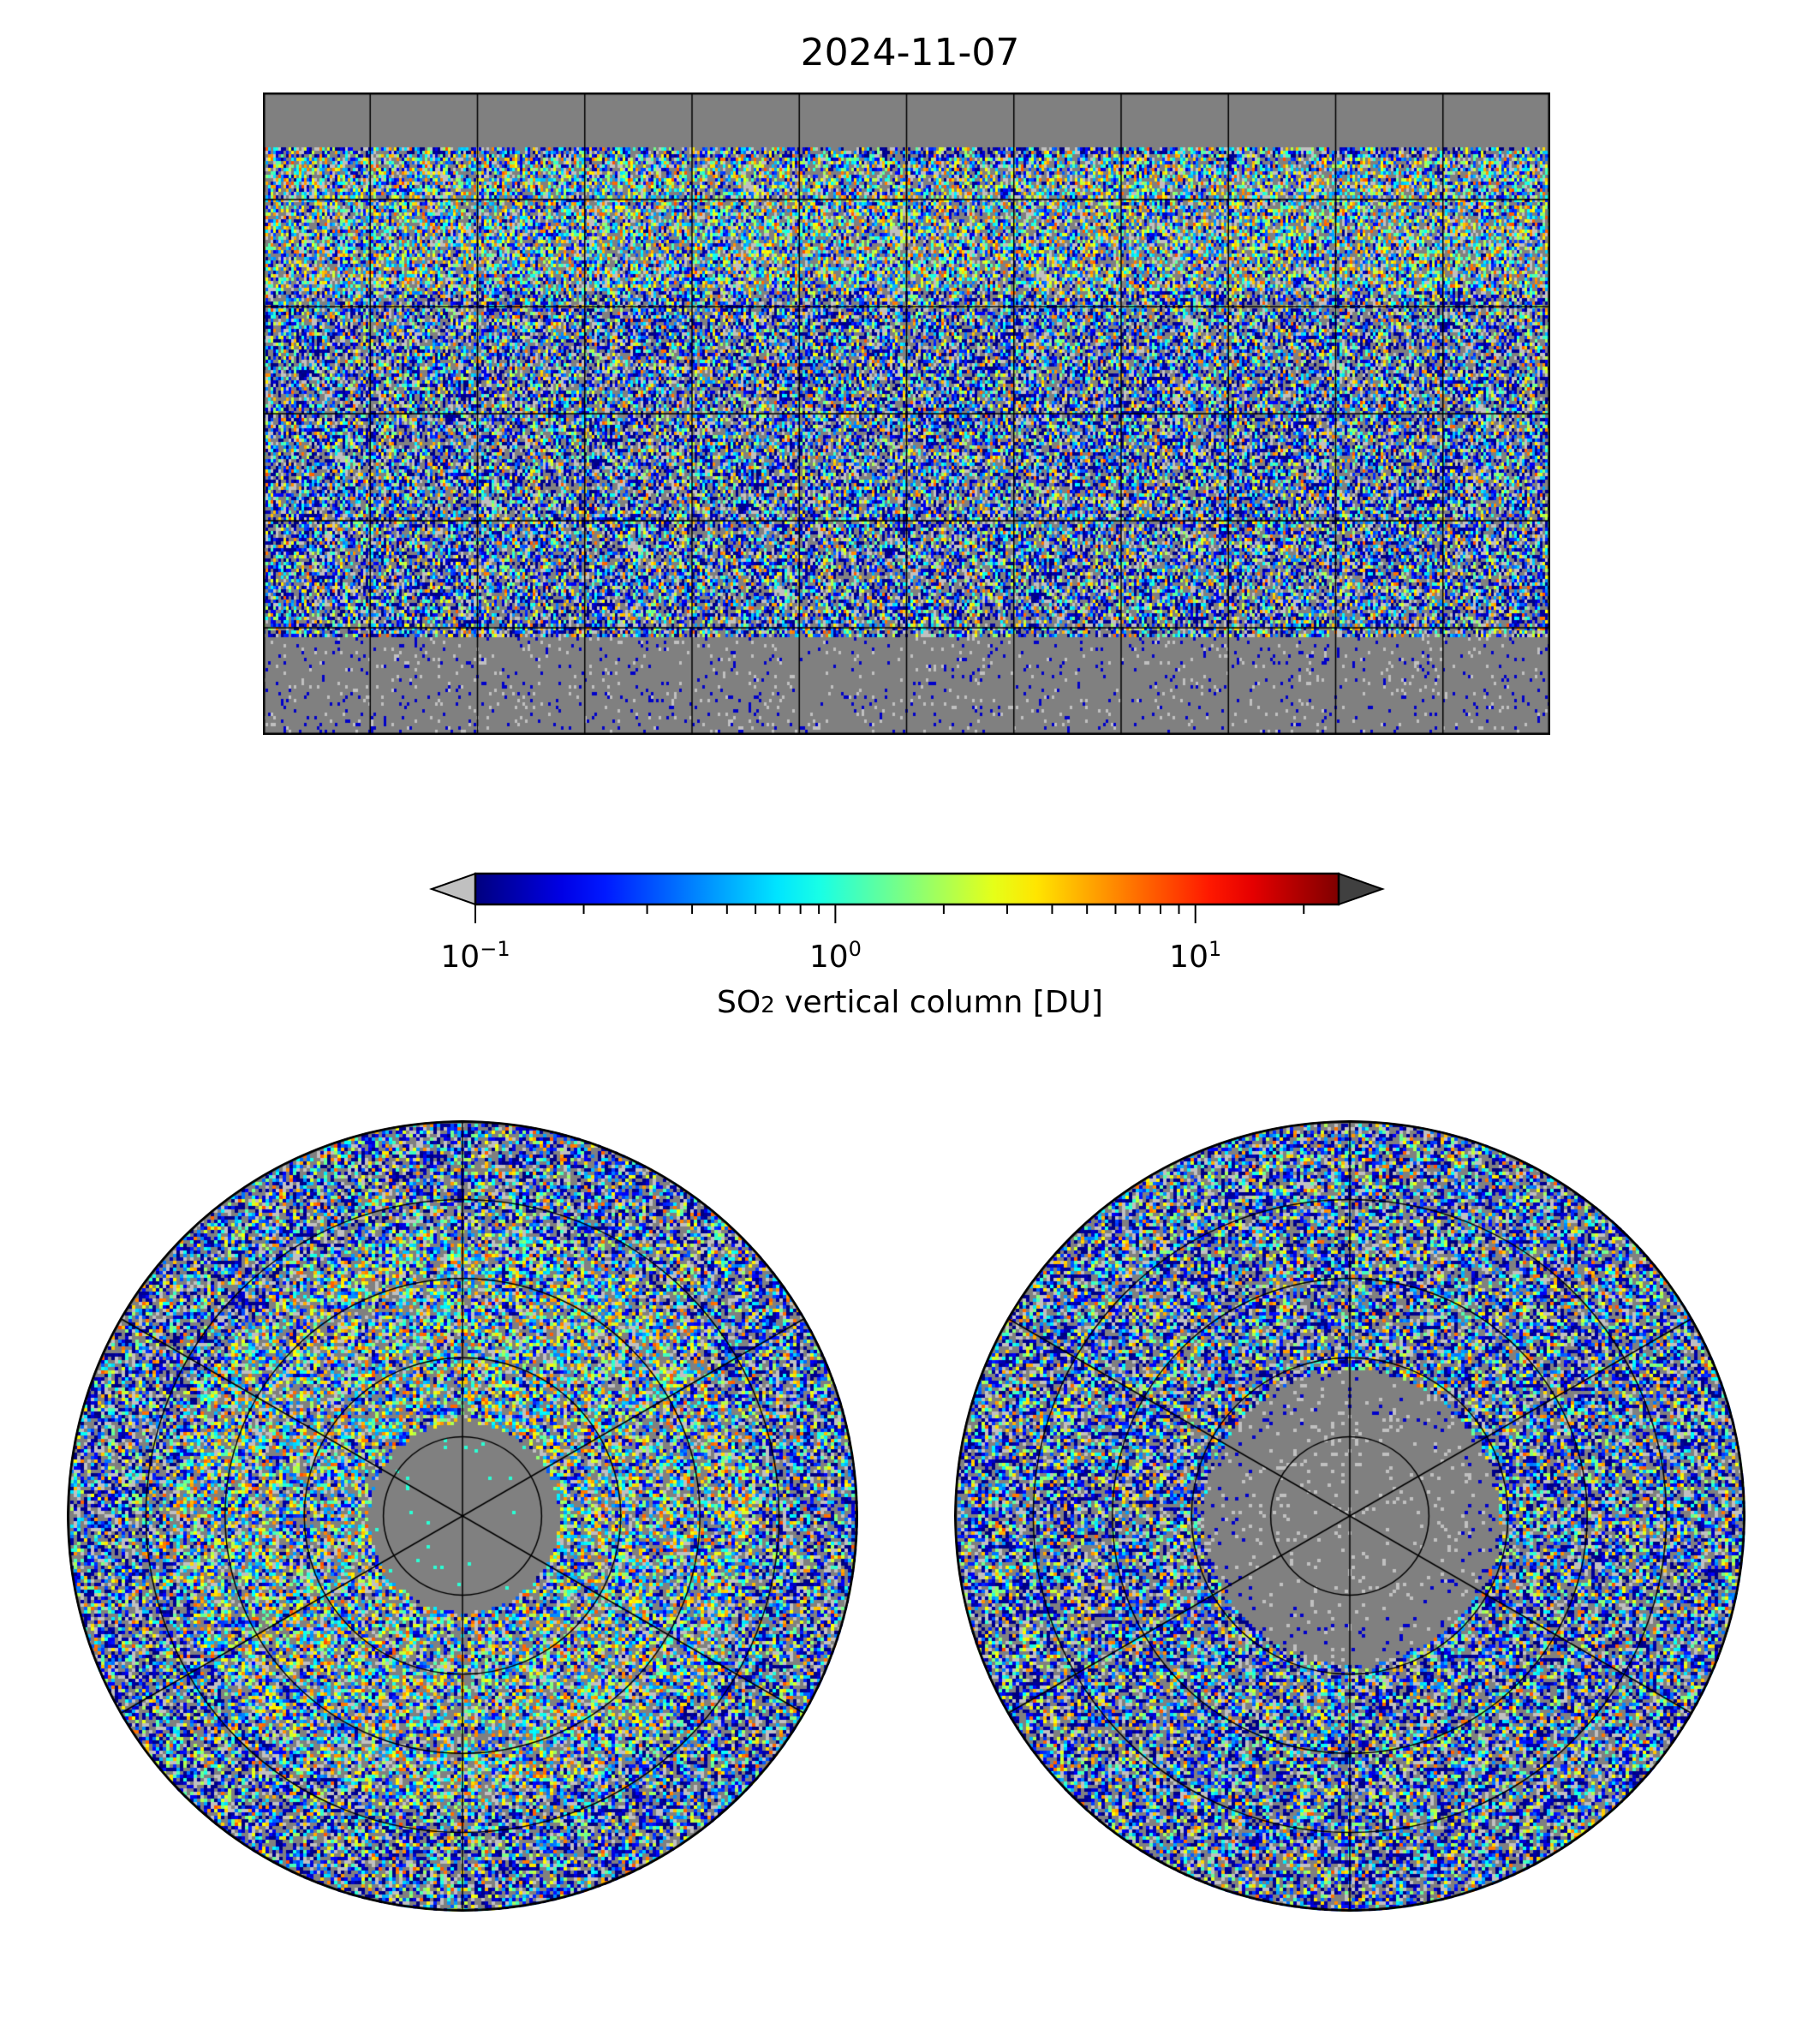 The height and width of the screenshot is (2023, 1820). What do you see at coordinates (907, 889) in the screenshot?
I see `colorbar-gradient` at bounding box center [907, 889].